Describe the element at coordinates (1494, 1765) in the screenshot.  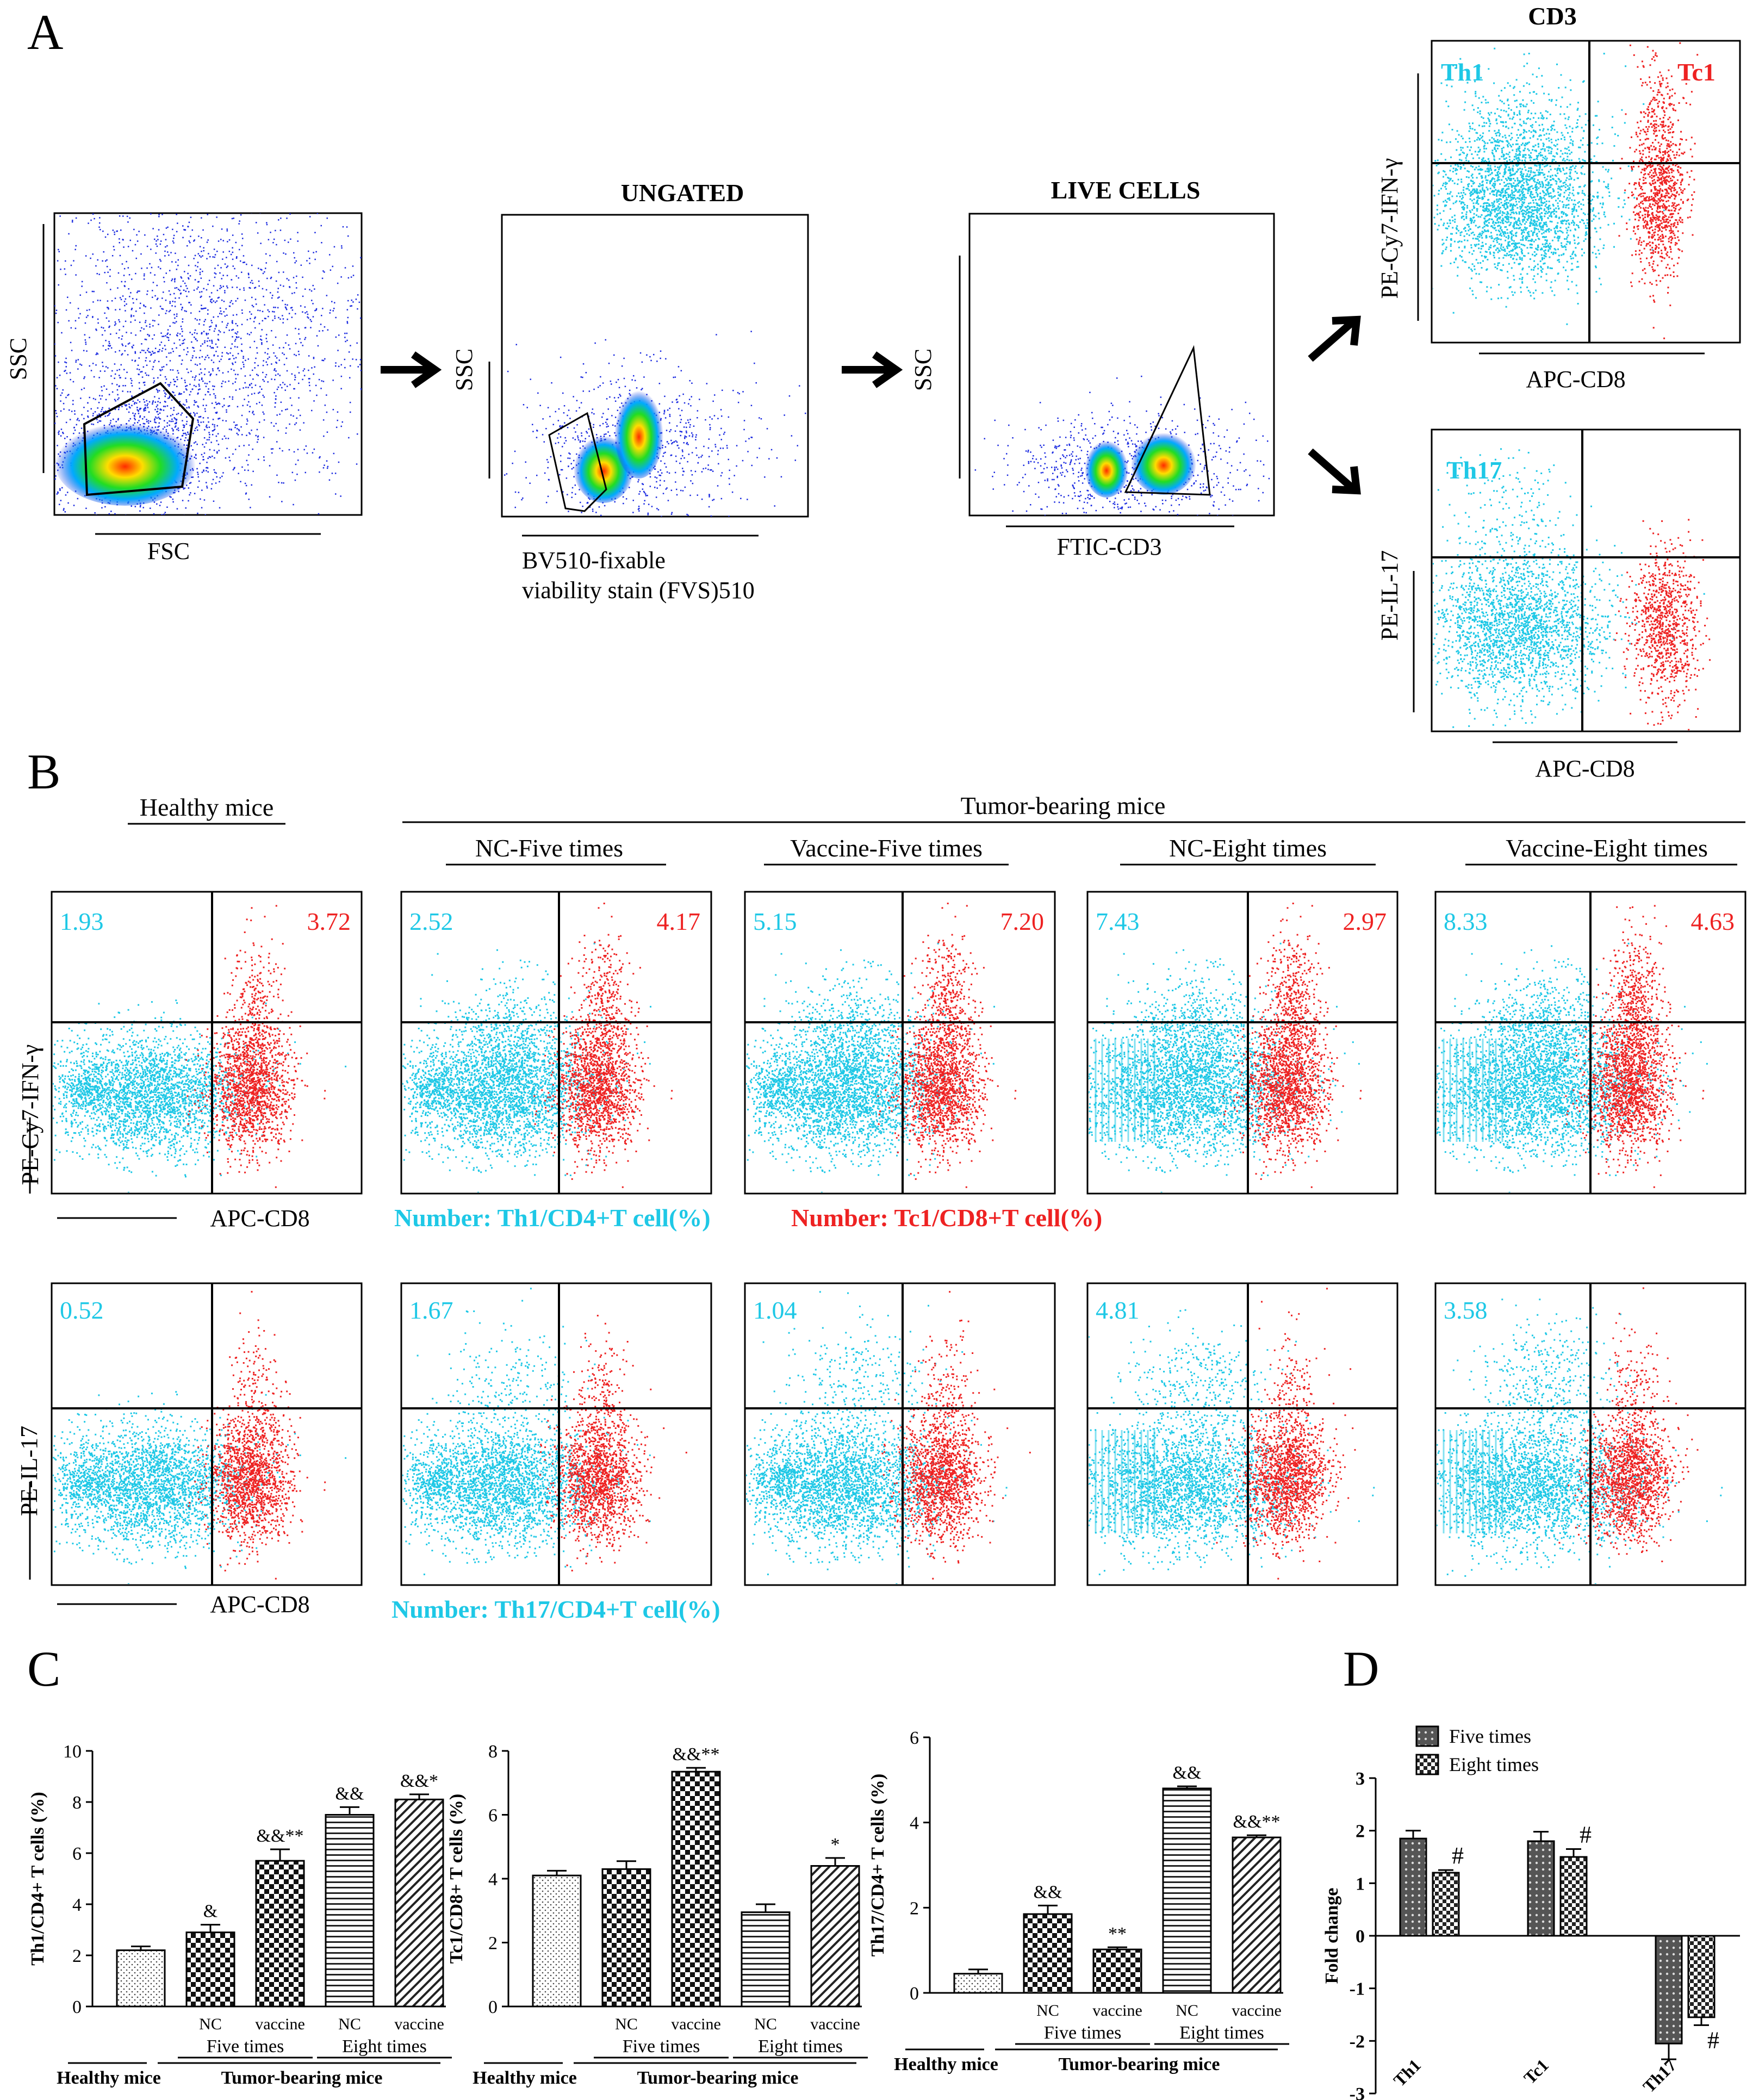
I see `legend-label: Eight times` at that location.